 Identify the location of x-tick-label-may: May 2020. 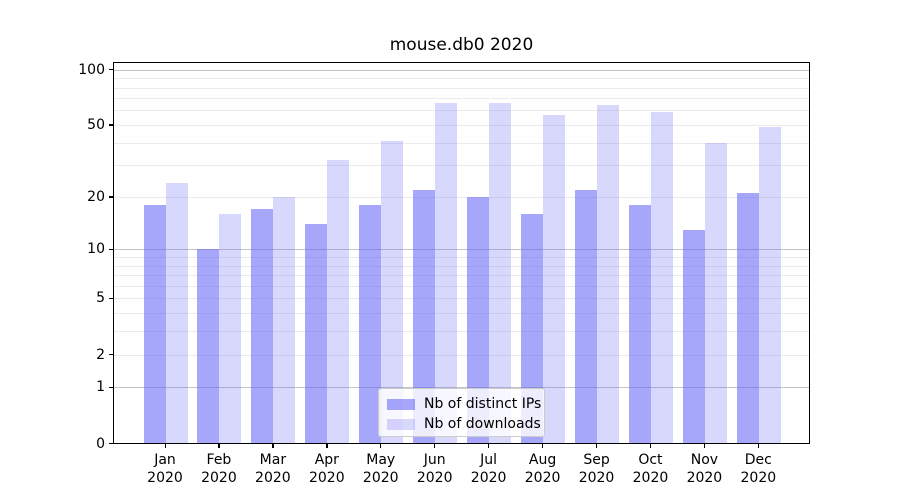
(380, 468).